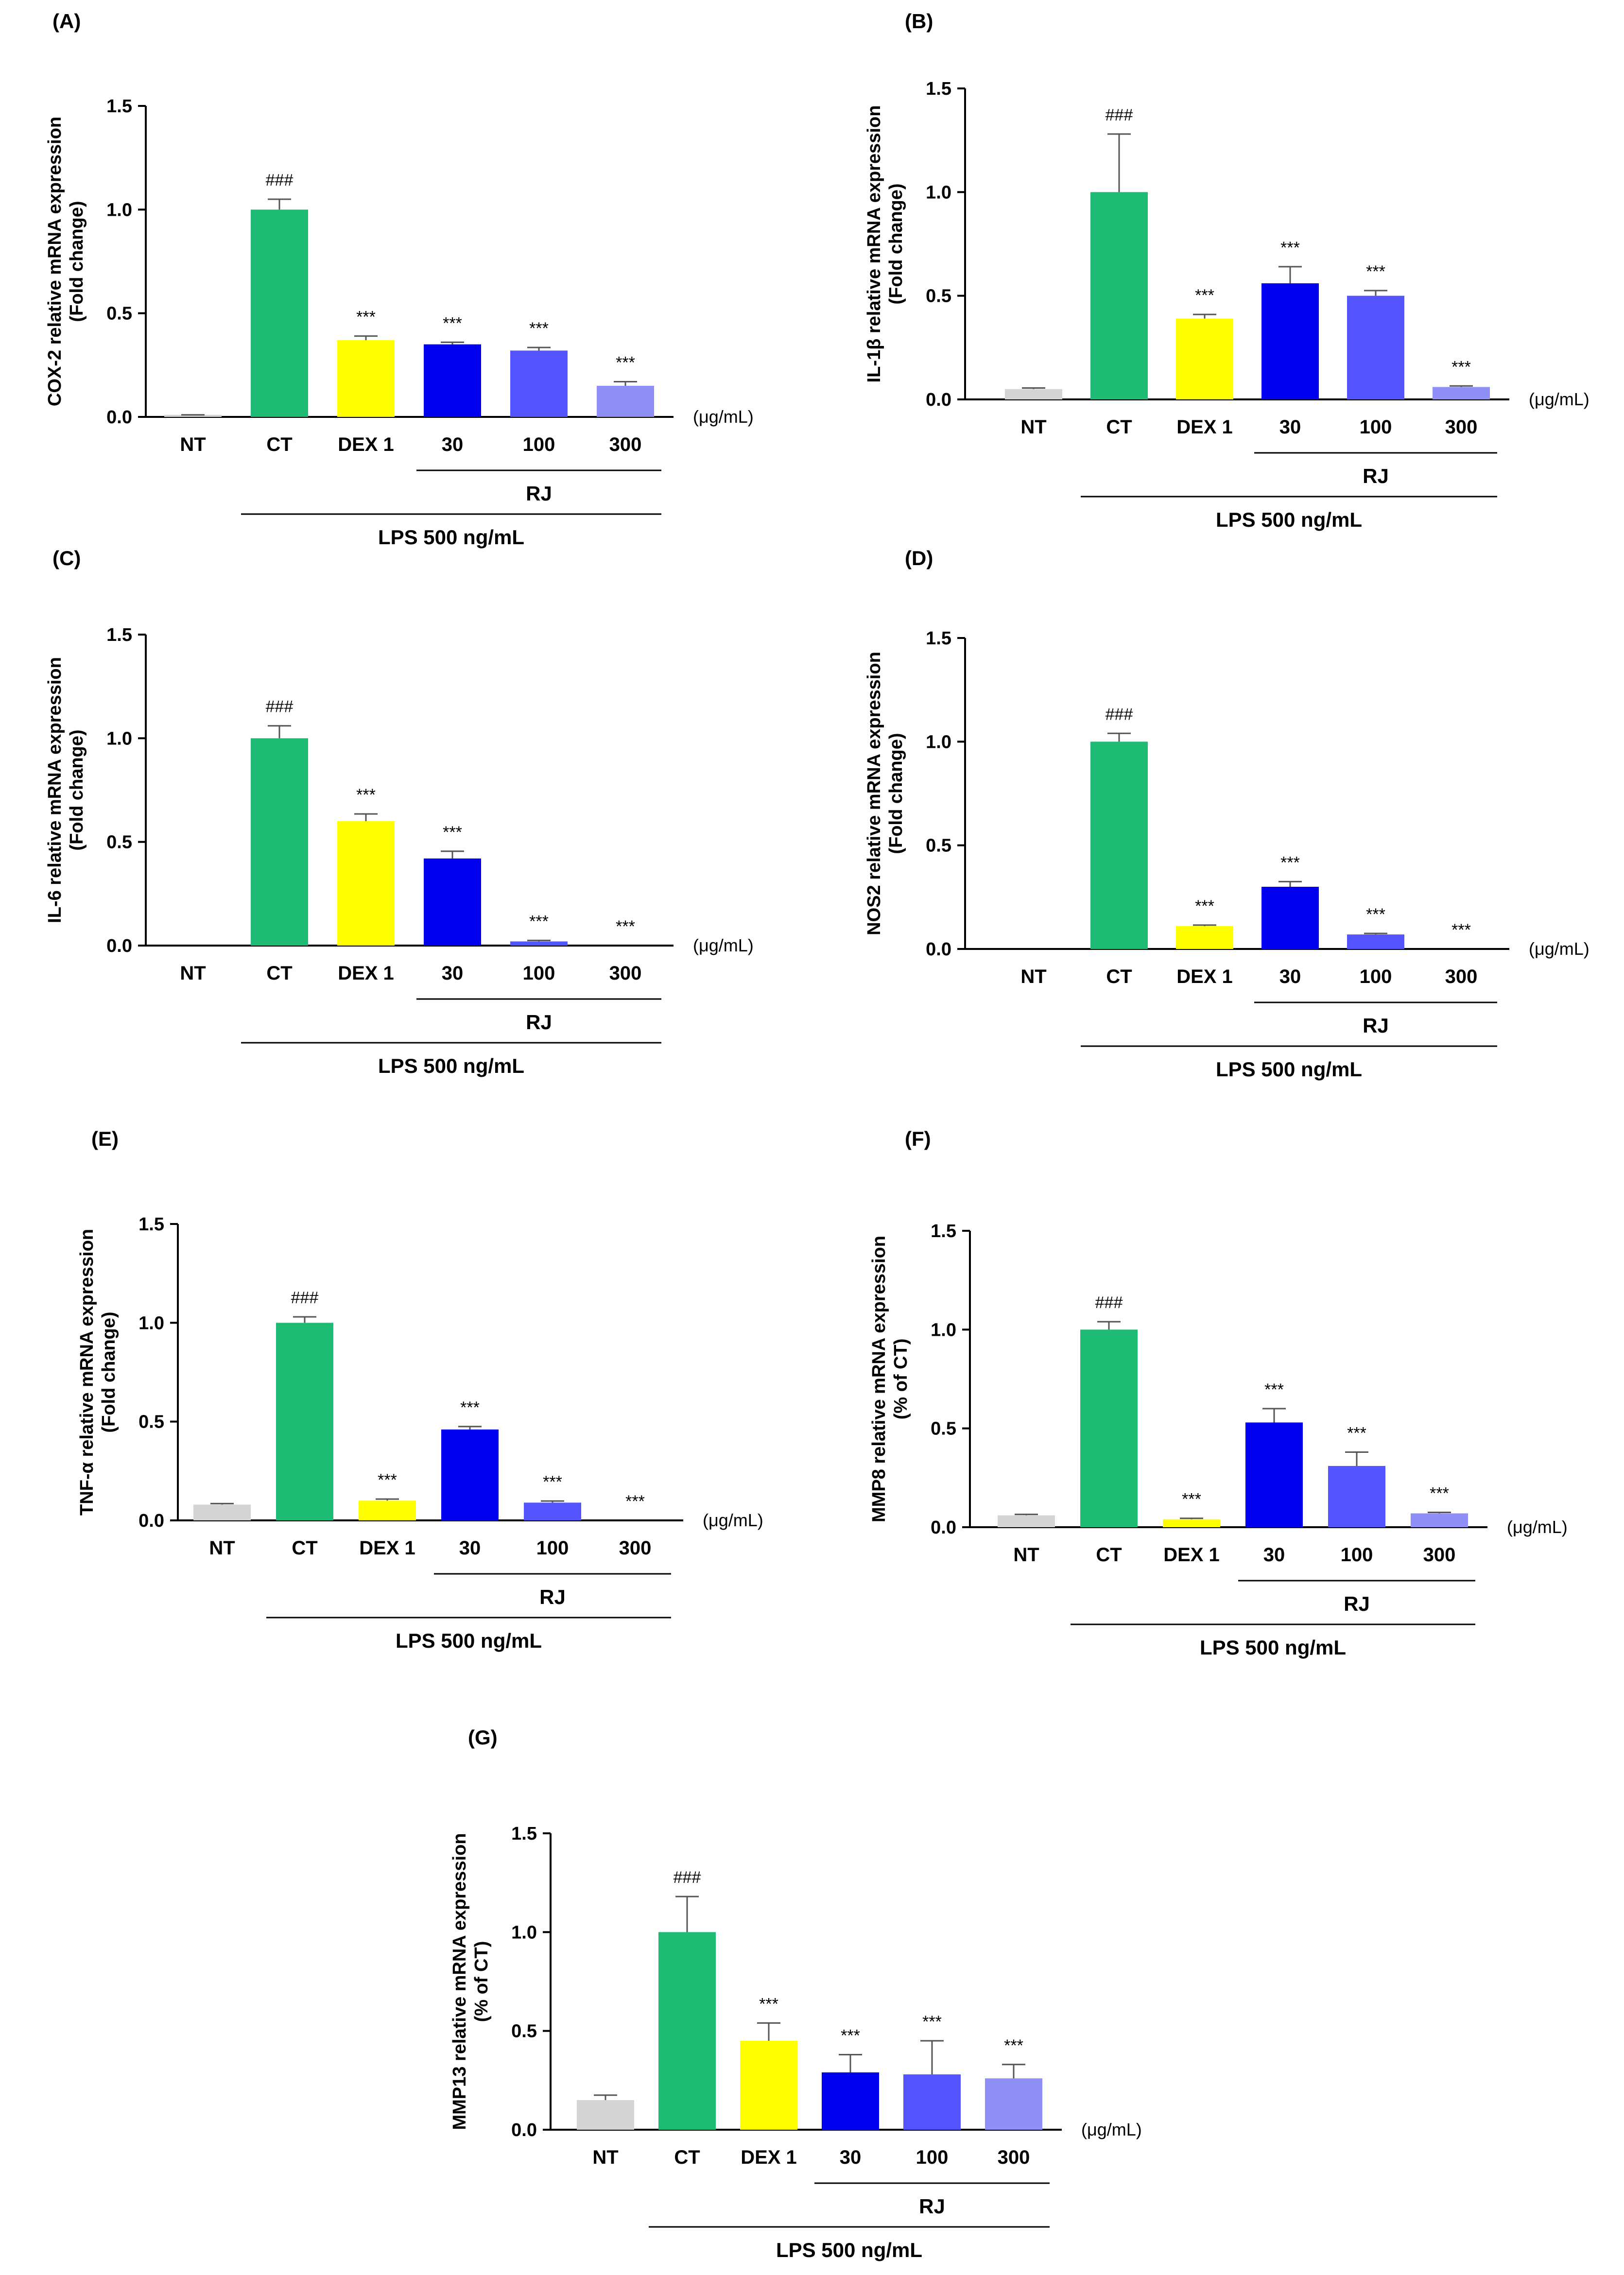  I want to click on y-axis-label: IL-6 relative mRNA expression, so click(55, 790).